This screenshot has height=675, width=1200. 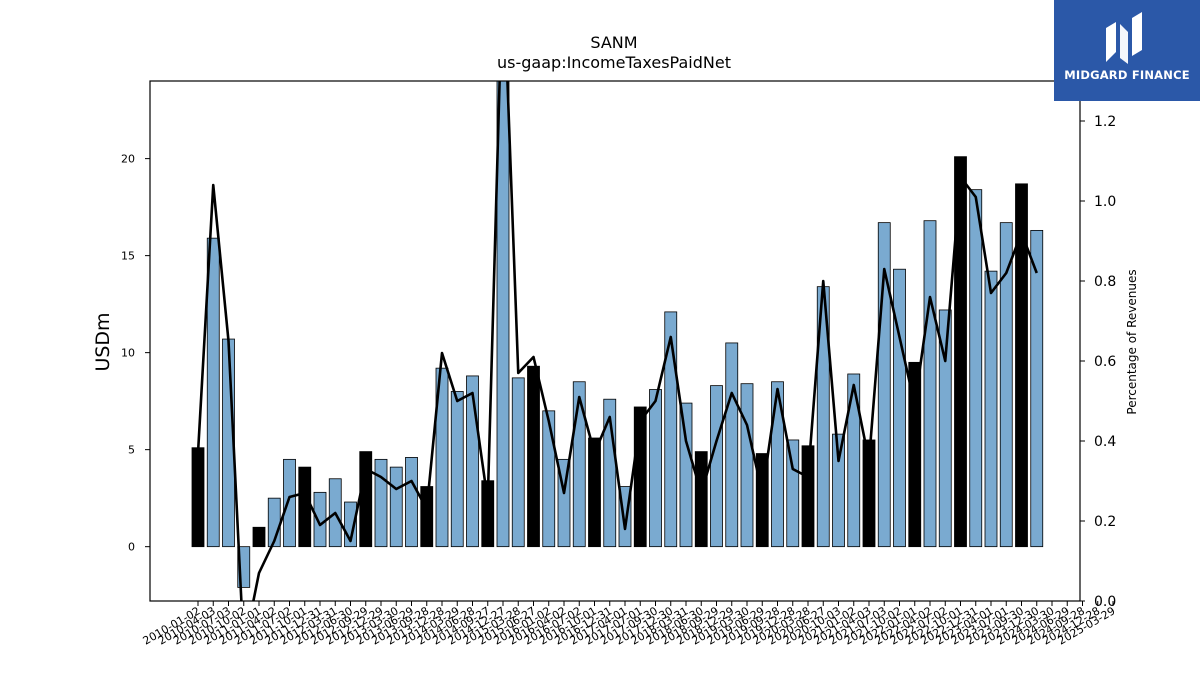 I want to click on y2-tick-label: 1.0, so click(x=1105, y=202).